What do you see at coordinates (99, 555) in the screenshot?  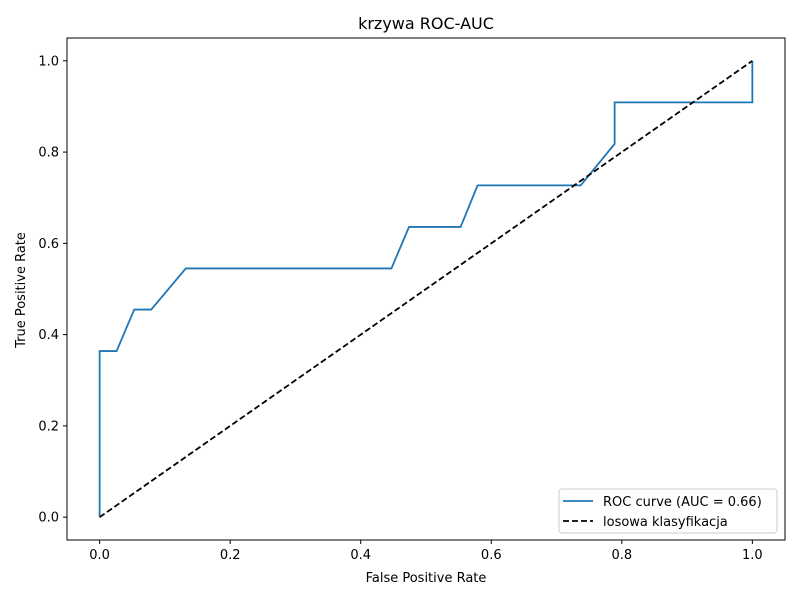 I see `x-tick-label: 0.0` at bounding box center [99, 555].